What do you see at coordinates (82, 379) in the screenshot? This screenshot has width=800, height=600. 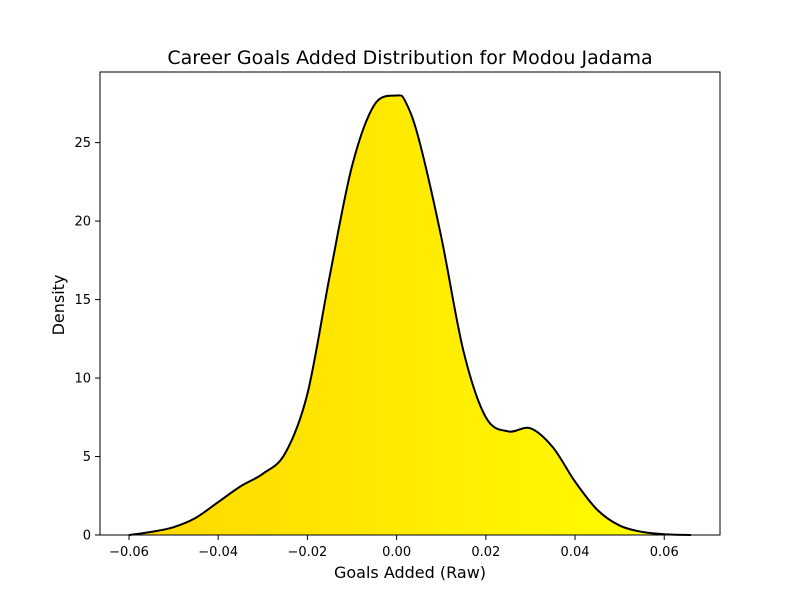 I see `y-tick-label: 10` at bounding box center [82, 379].